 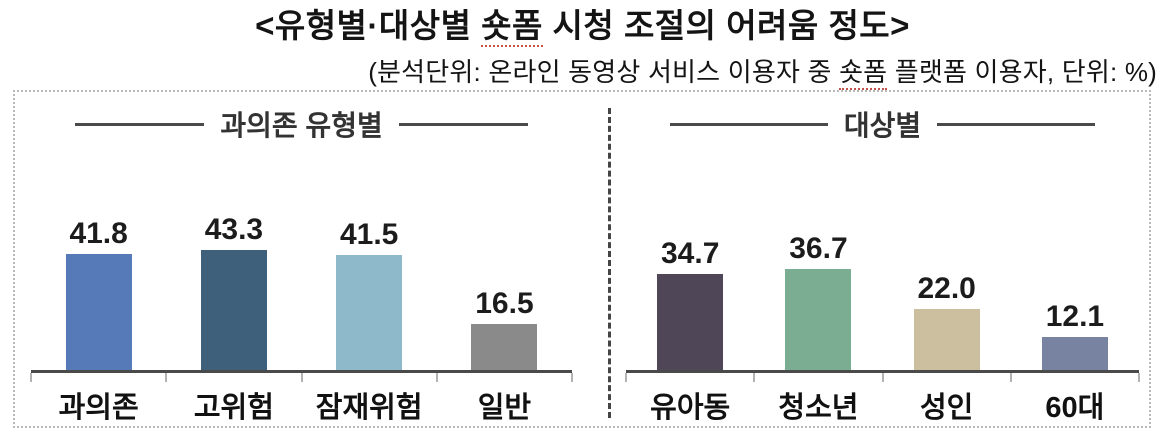 I want to click on bar-value-label: 36.7, so click(x=818, y=248).